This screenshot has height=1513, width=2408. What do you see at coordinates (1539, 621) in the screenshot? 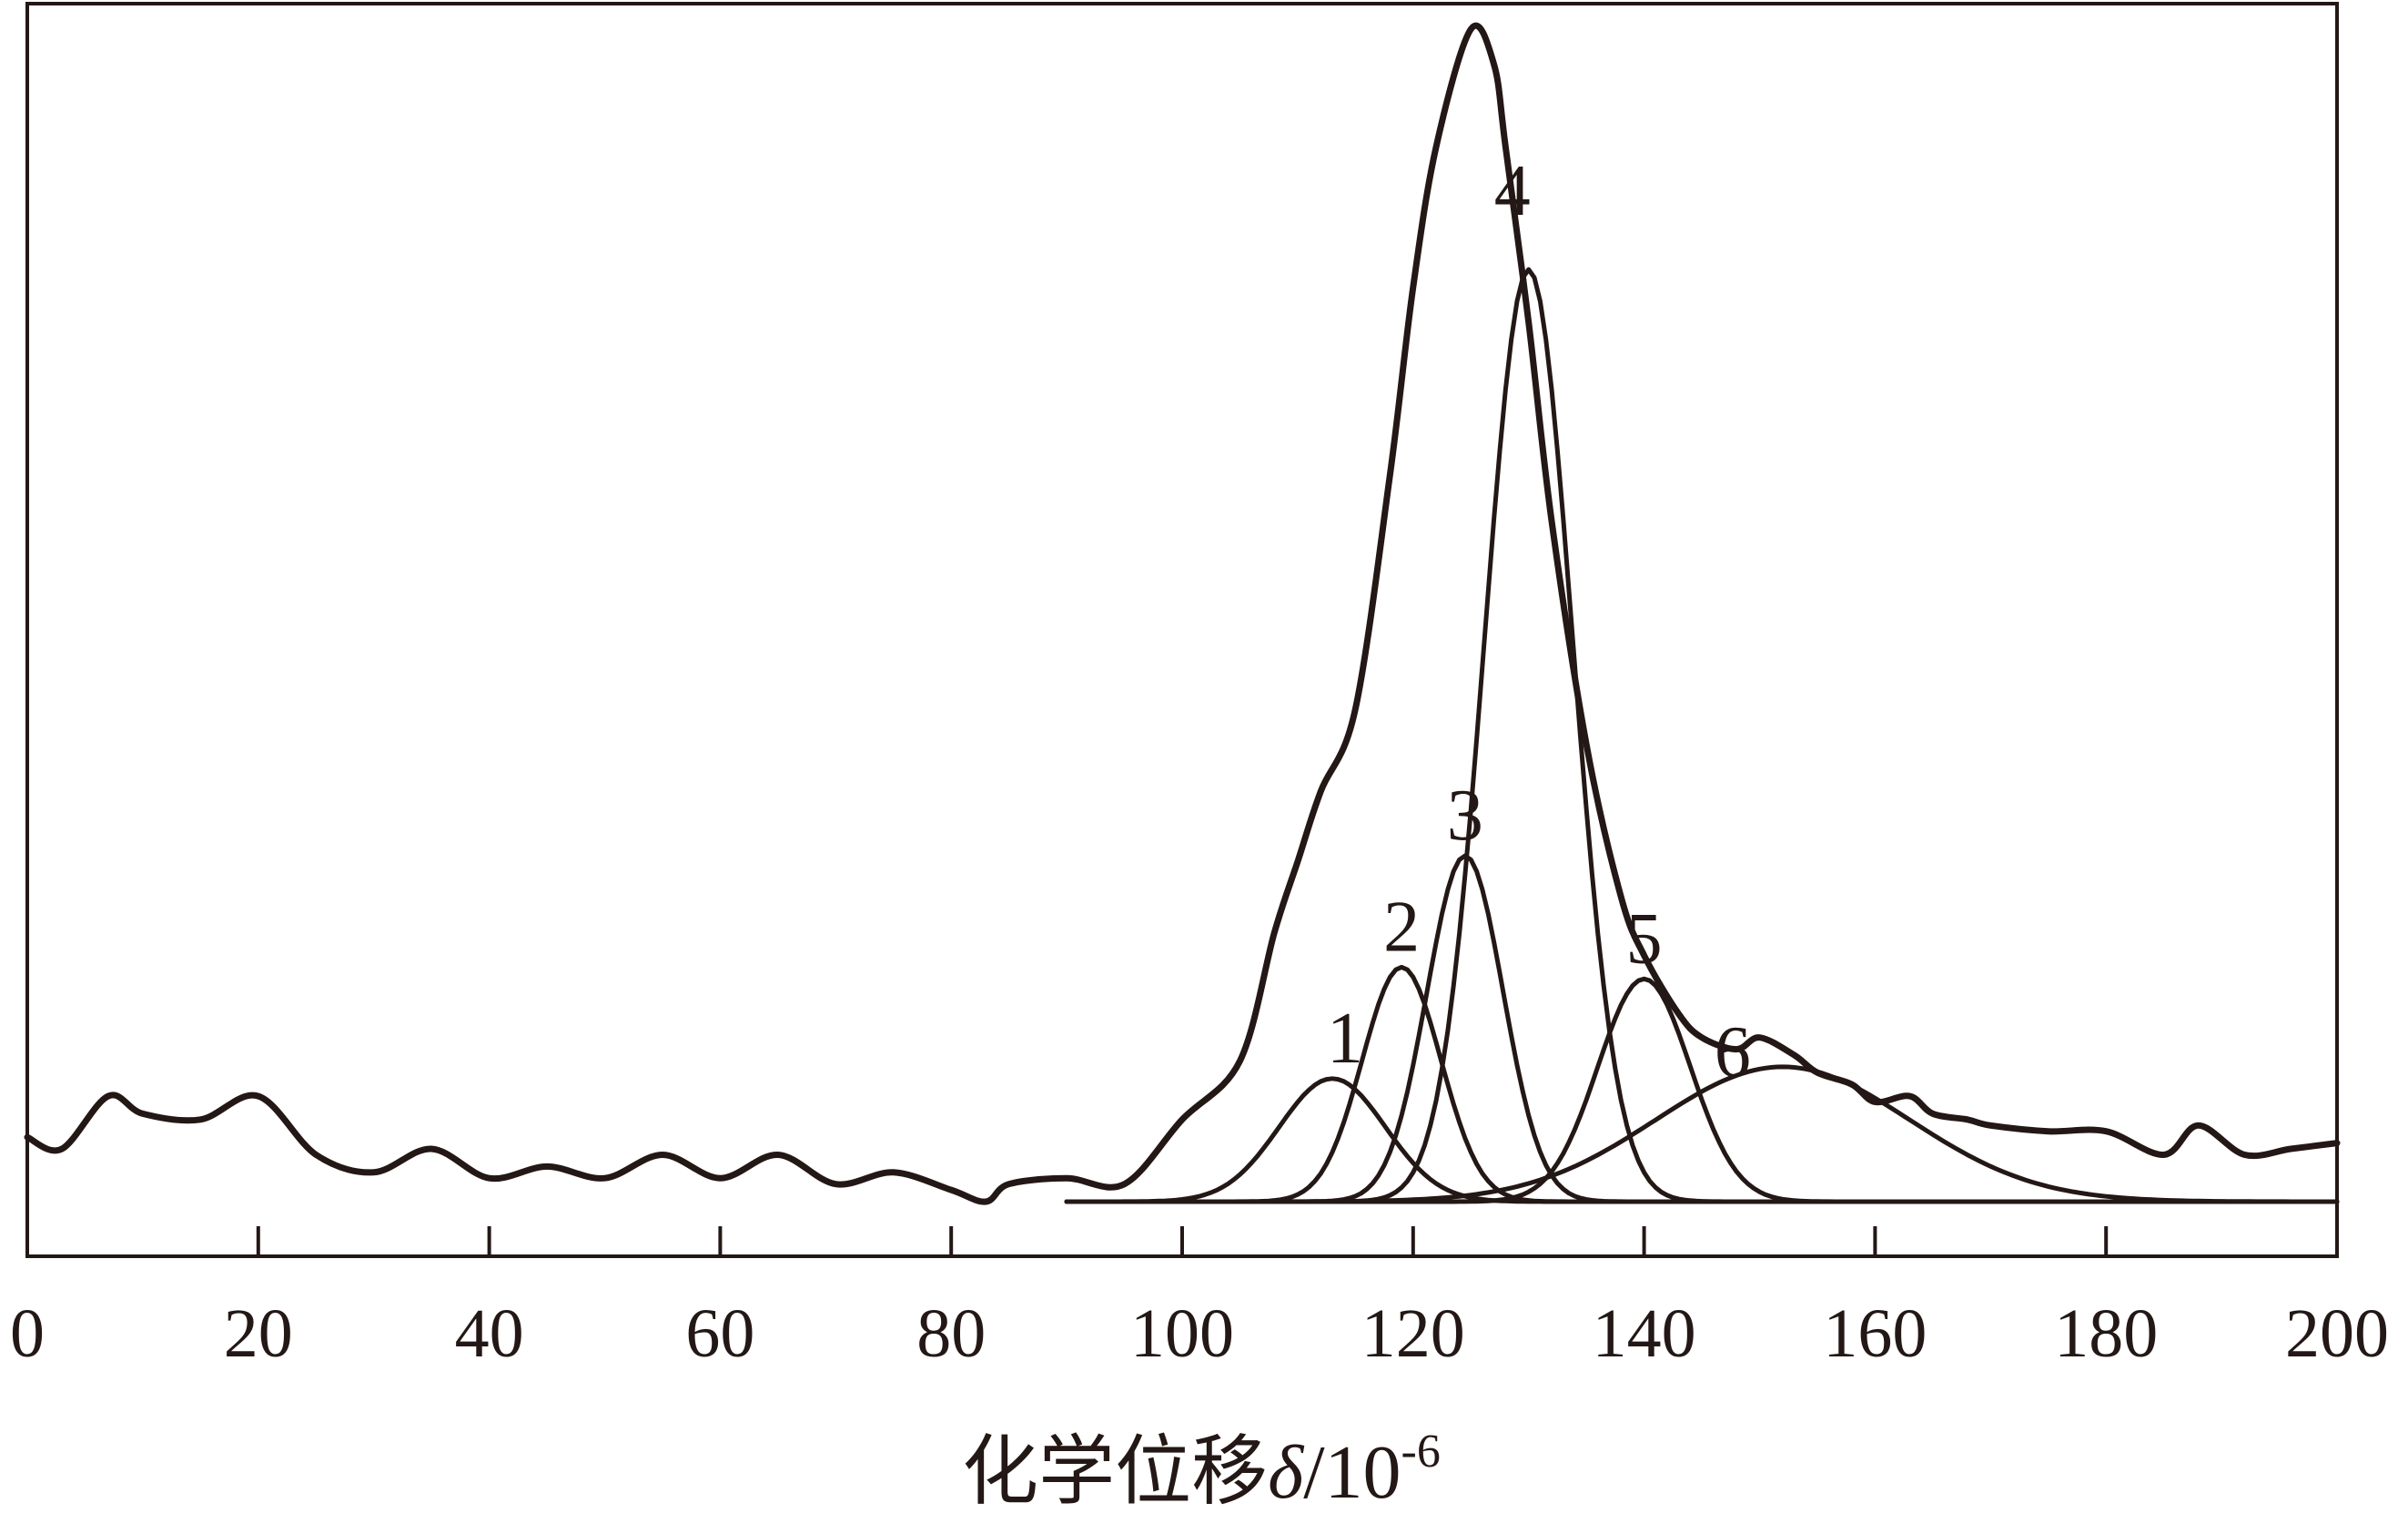
I see `peak-labels: 123 4 56` at bounding box center [1539, 621].